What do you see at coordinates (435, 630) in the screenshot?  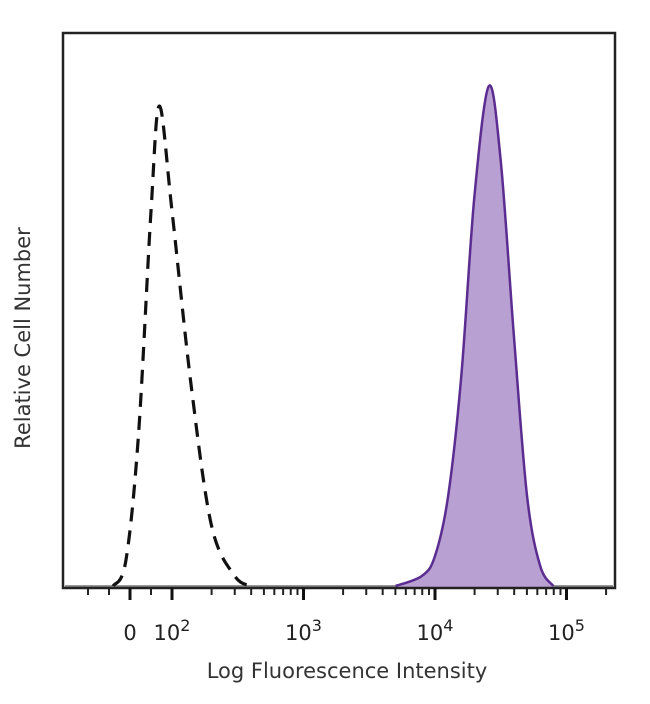 I see `x-tick-label: 10⁴` at bounding box center [435, 630].